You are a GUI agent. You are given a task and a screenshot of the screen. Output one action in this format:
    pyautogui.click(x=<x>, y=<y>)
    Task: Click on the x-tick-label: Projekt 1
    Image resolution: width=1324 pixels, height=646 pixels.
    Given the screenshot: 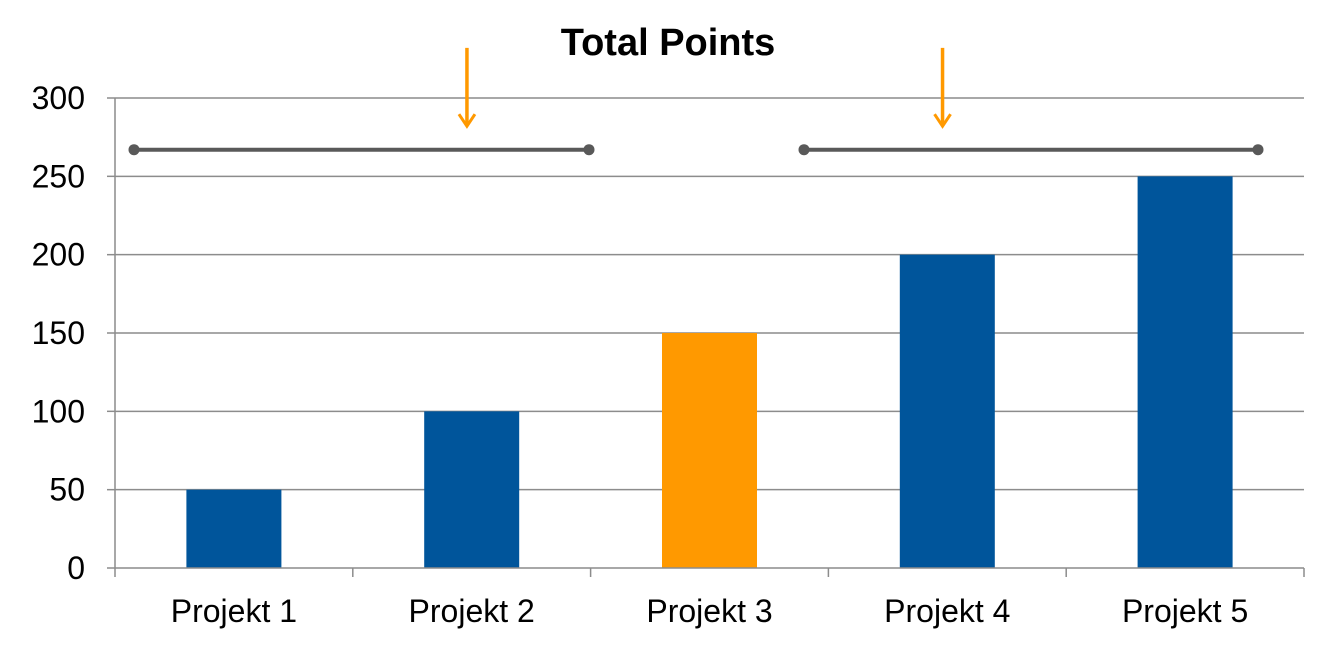 What is the action you would take?
    pyautogui.click(x=234, y=611)
    